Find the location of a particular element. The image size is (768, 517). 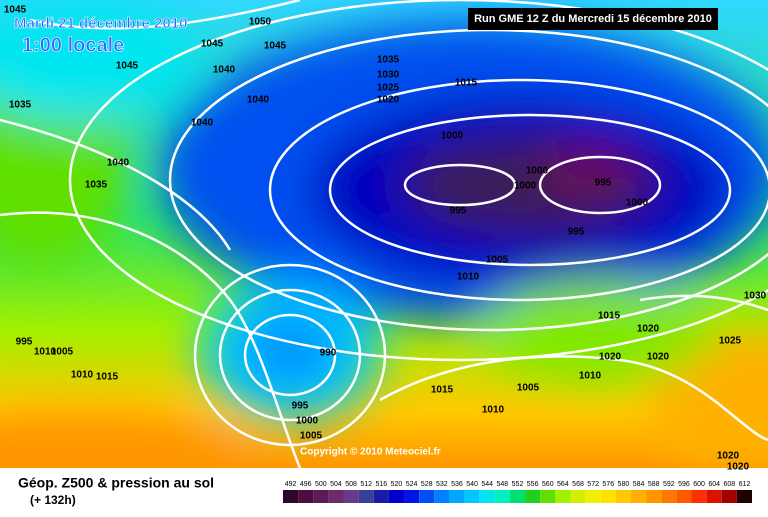

scale-label: 504 is located at coordinates (336, 484).